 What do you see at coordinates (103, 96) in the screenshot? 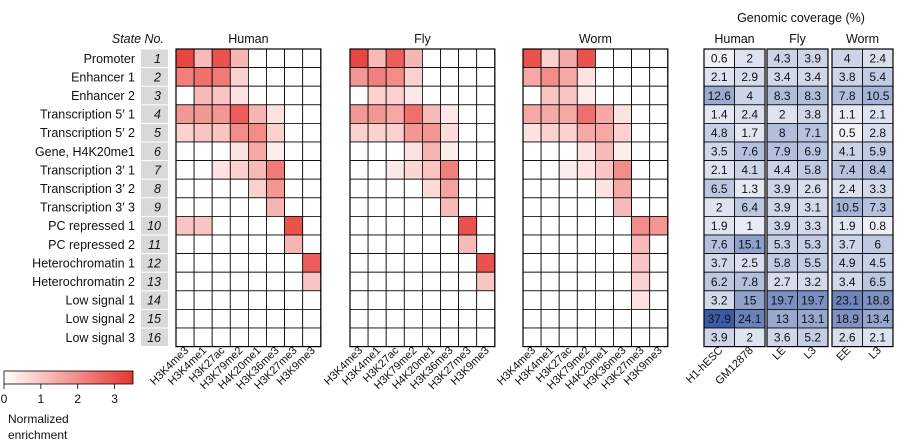
I see `state-name: Enhancer 2` at bounding box center [103, 96].